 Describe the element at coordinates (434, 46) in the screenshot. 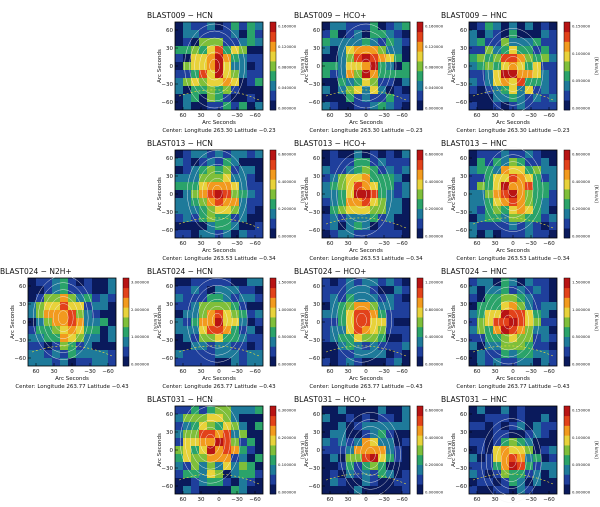

I see `colorbar-tick-label: 0.120000` at that location.